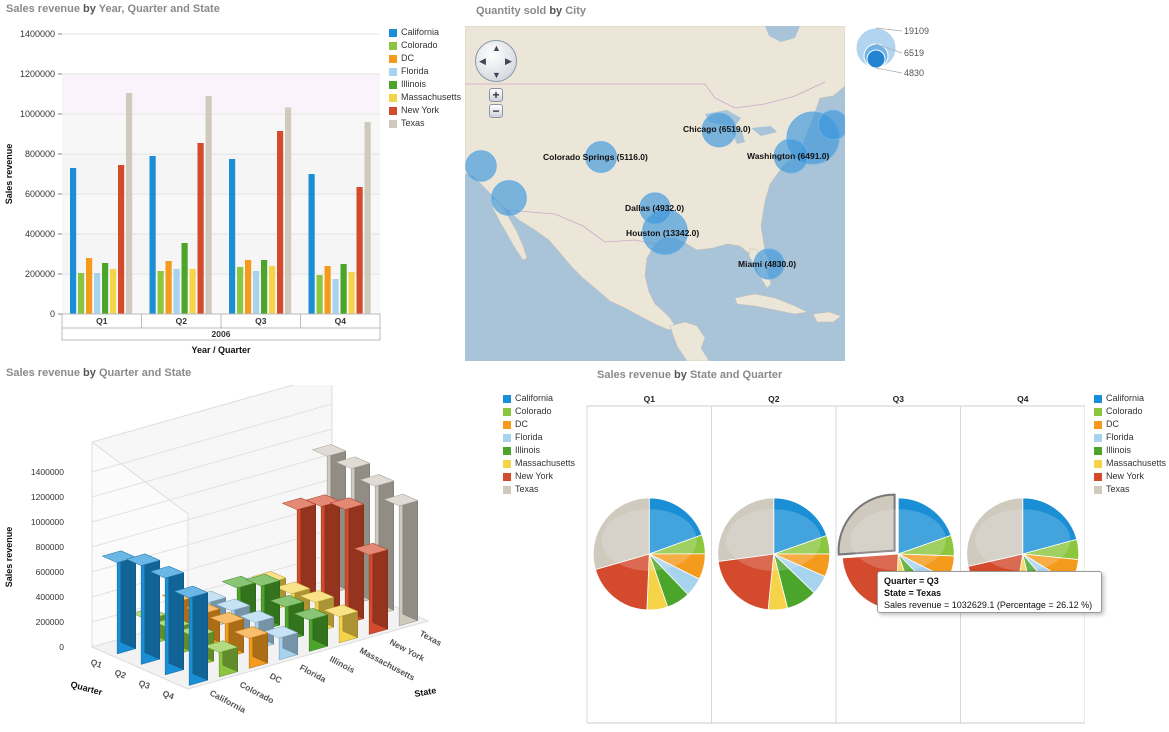  Describe the element at coordinates (482, 61) in the screenshot. I see `pan-left-icon: ◀` at that location.